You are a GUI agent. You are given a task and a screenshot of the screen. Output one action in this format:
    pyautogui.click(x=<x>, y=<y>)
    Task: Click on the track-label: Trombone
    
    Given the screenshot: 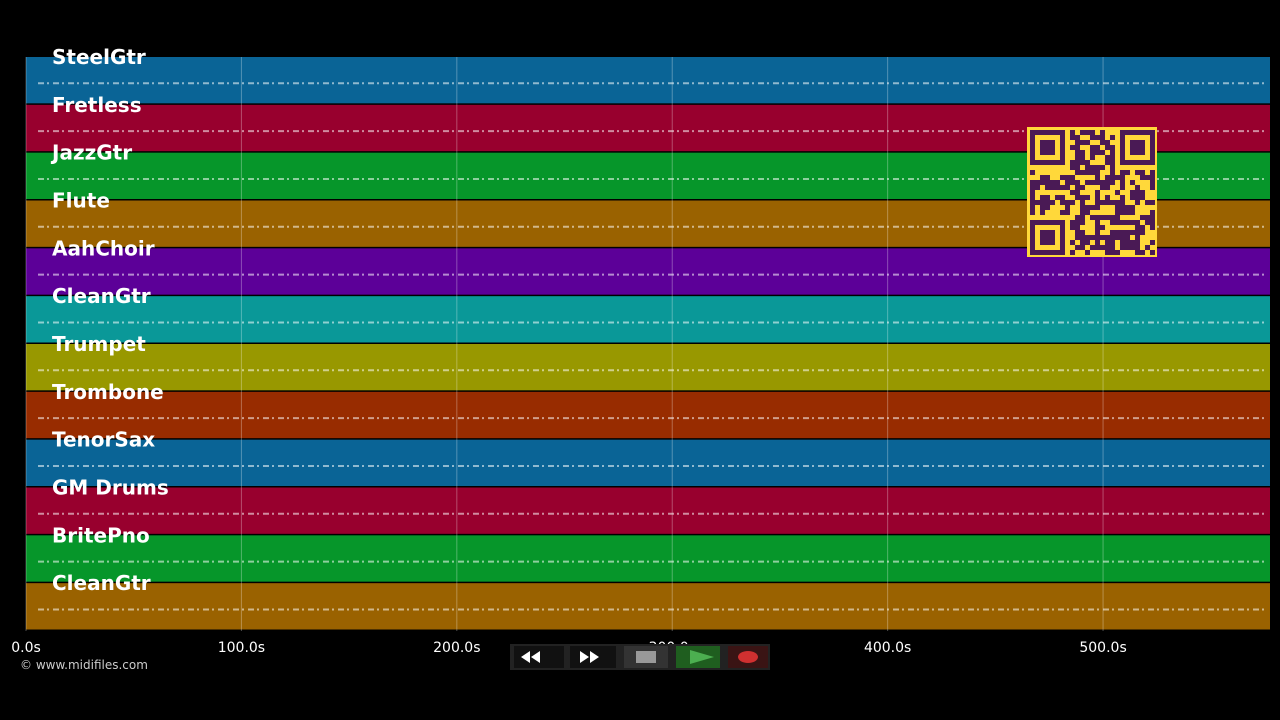 What is the action you would take?
    pyautogui.click(x=108, y=392)
    